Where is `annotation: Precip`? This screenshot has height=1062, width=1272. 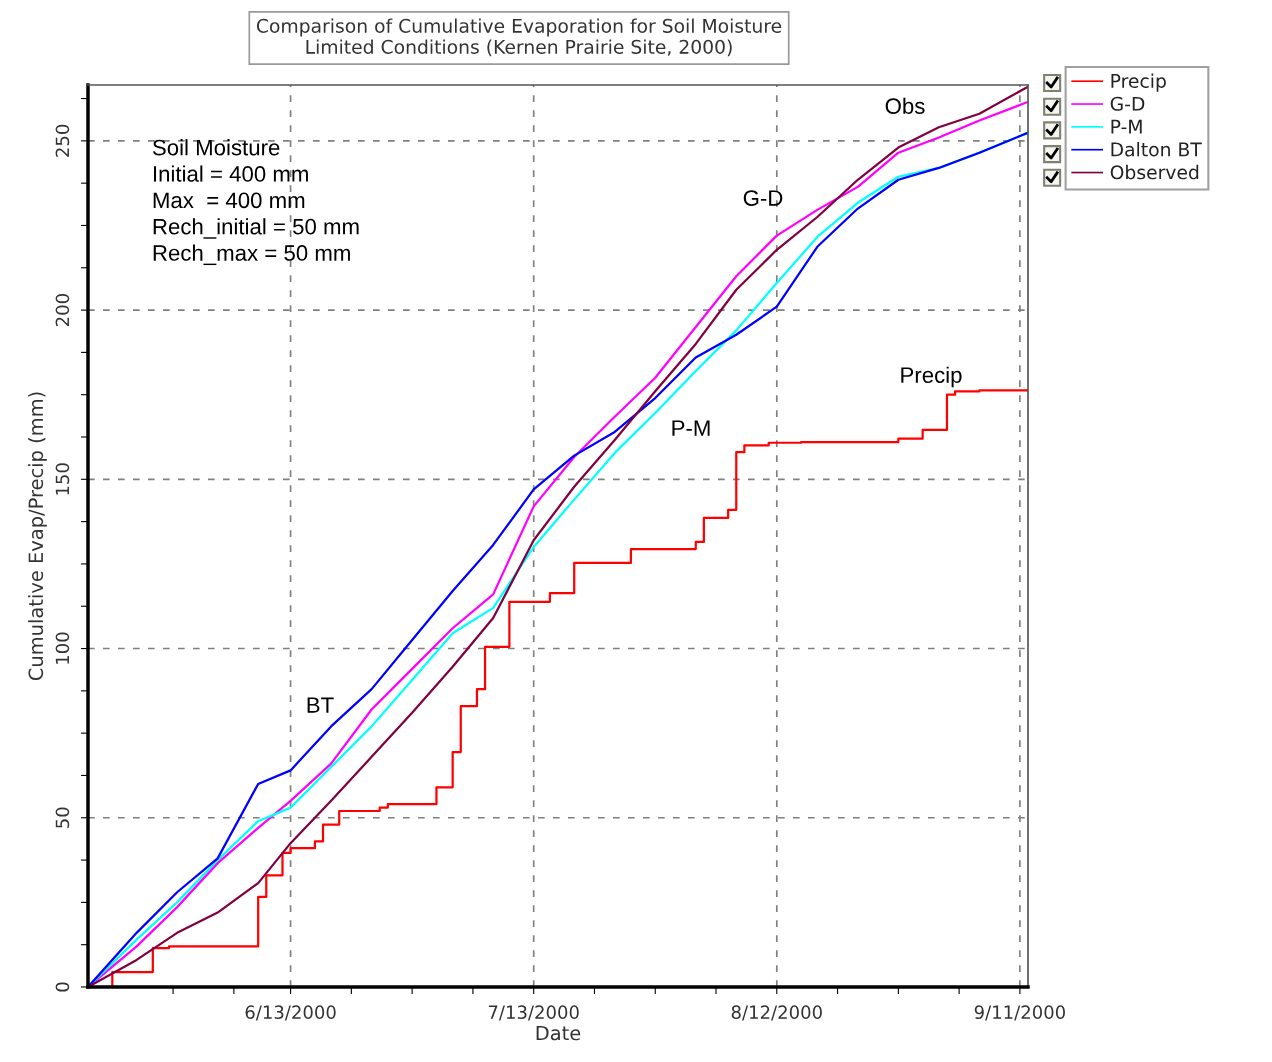
annotation: Precip is located at coordinates (931, 377).